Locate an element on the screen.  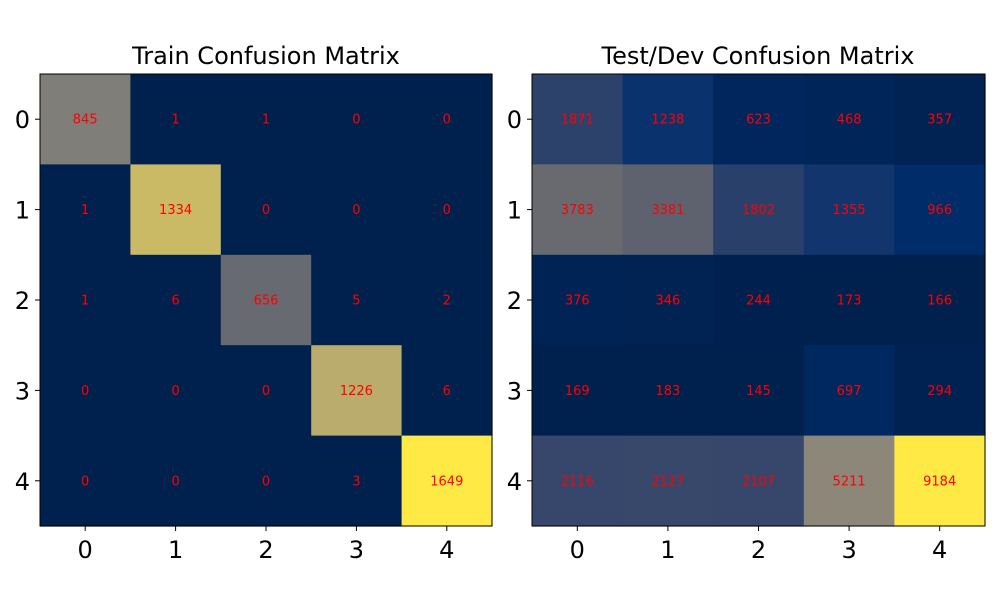
train-cell-r0-c3 is located at coordinates (357, 119).